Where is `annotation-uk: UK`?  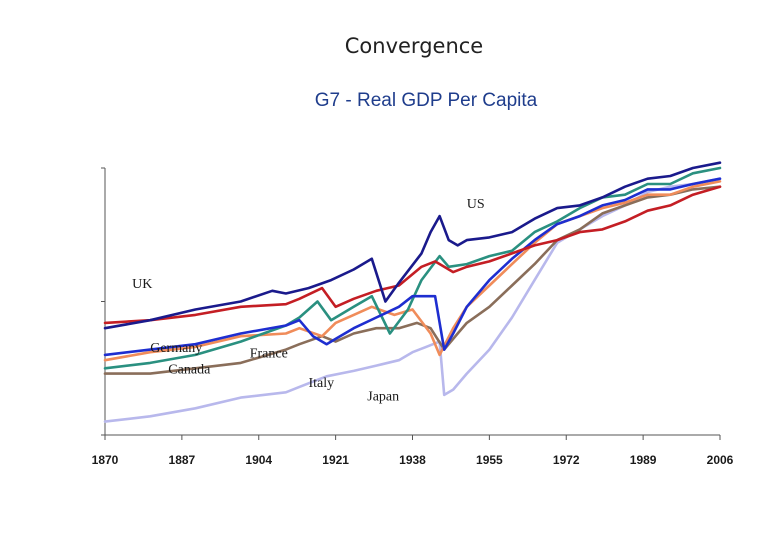
annotation-uk: UK is located at coordinates (142, 284).